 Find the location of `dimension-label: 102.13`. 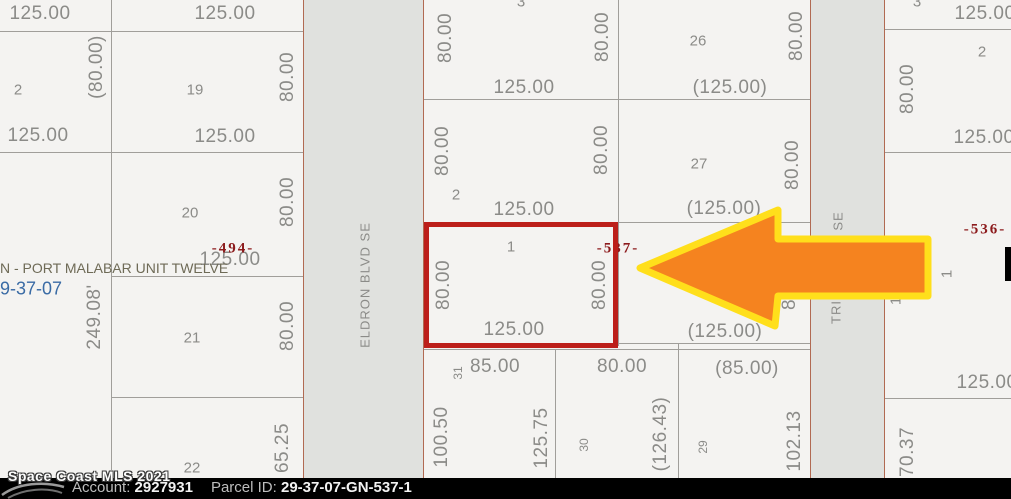

dimension-label: 102.13 is located at coordinates (794, 441).